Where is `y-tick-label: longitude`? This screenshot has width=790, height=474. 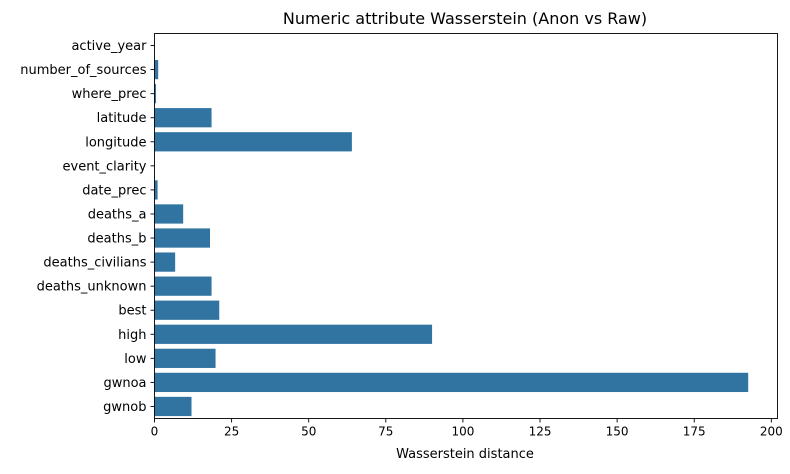
y-tick-label: longitude is located at coordinates (115, 142).